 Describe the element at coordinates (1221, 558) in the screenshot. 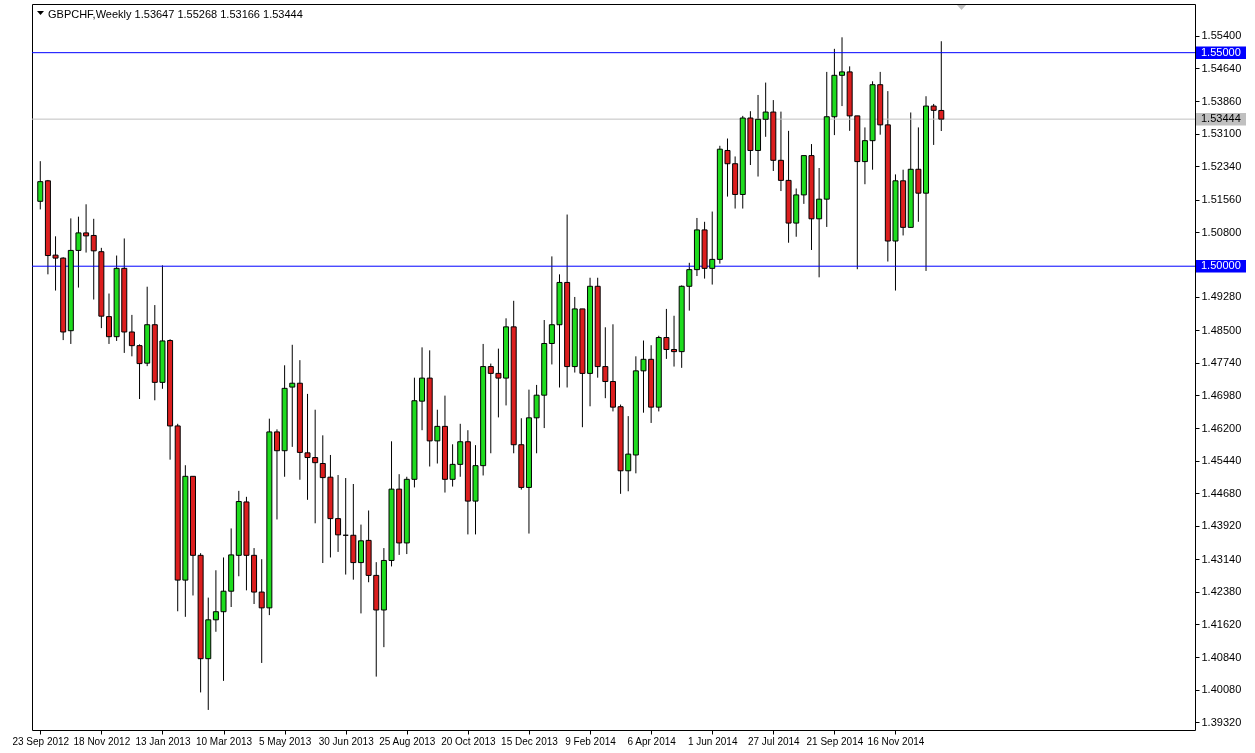

I see `y-tick-label: 1.43140` at that location.